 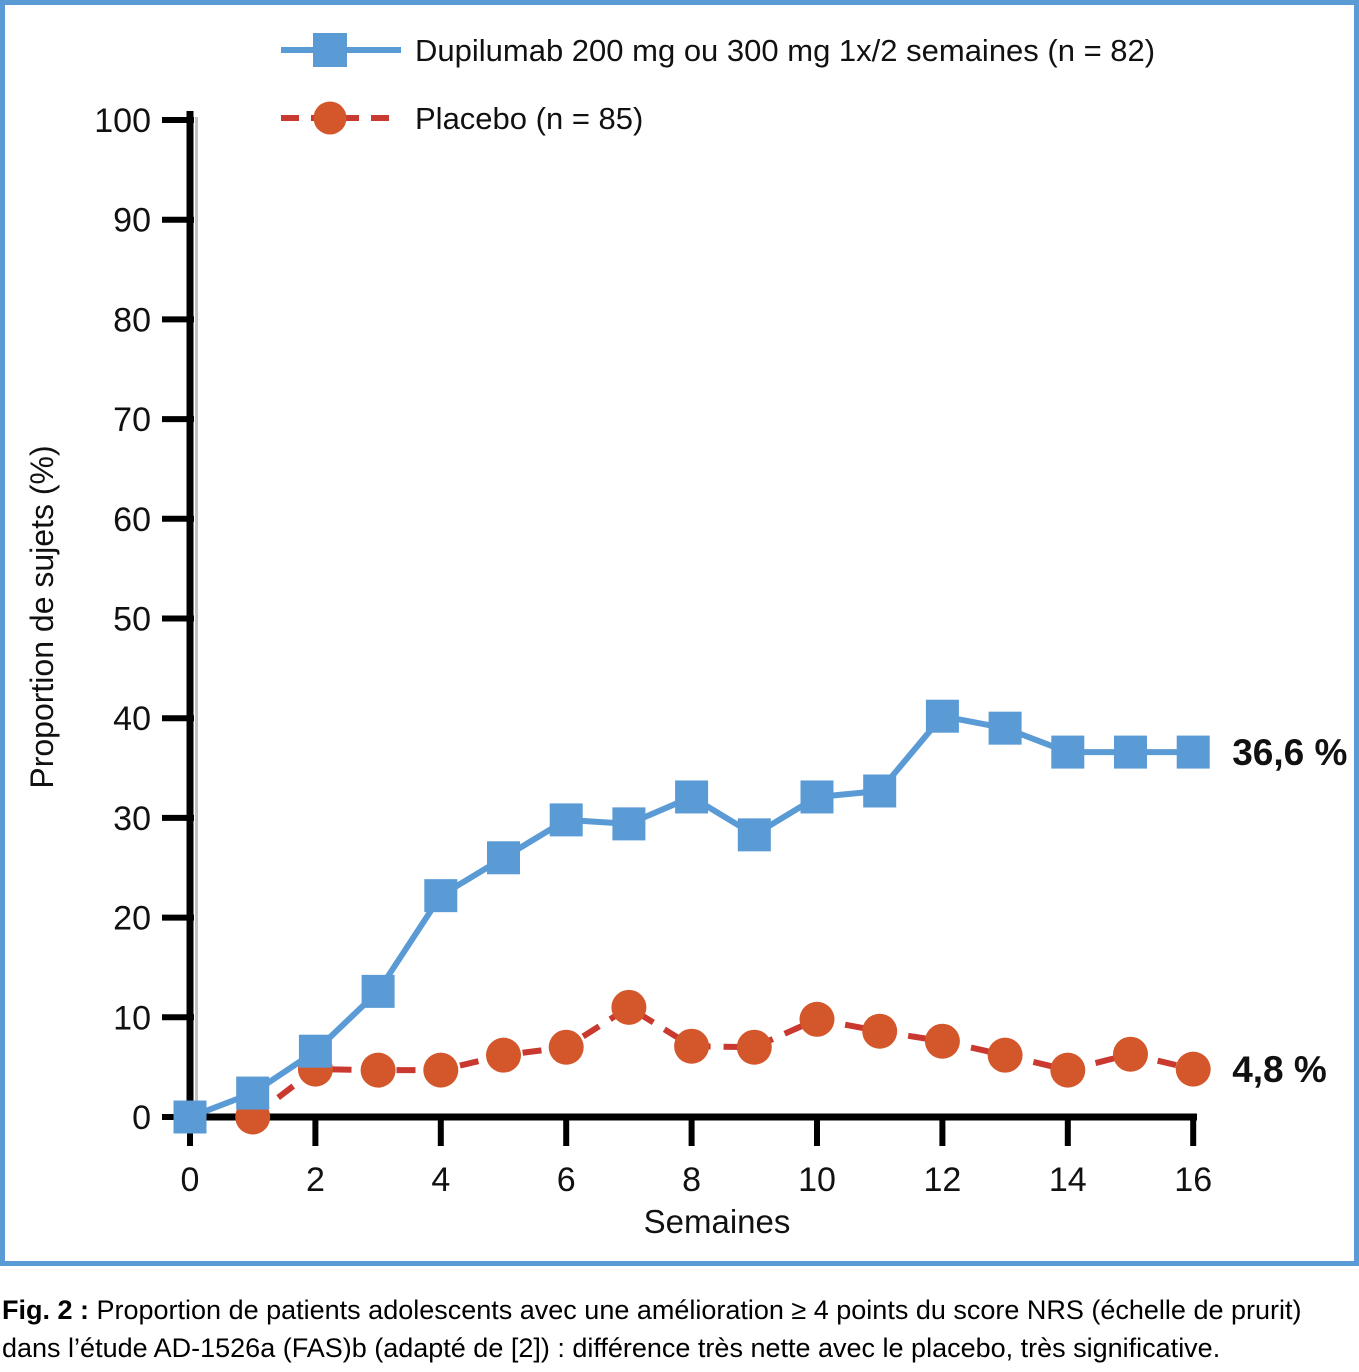 What do you see at coordinates (1289, 752) in the screenshot?
I see `series-end-label: 36,6 %` at bounding box center [1289, 752].